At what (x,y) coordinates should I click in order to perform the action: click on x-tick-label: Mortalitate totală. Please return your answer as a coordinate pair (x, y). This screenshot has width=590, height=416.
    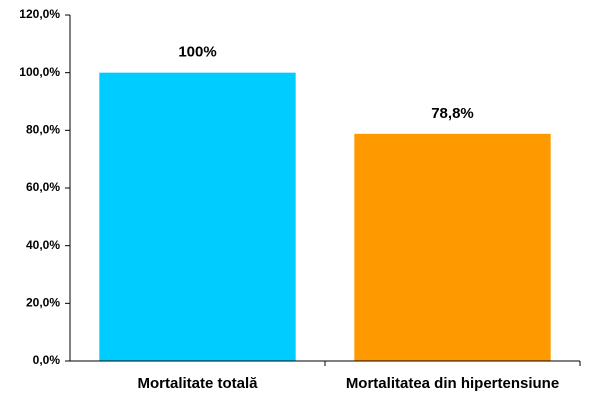
    Looking at the image, I should click on (197, 383).